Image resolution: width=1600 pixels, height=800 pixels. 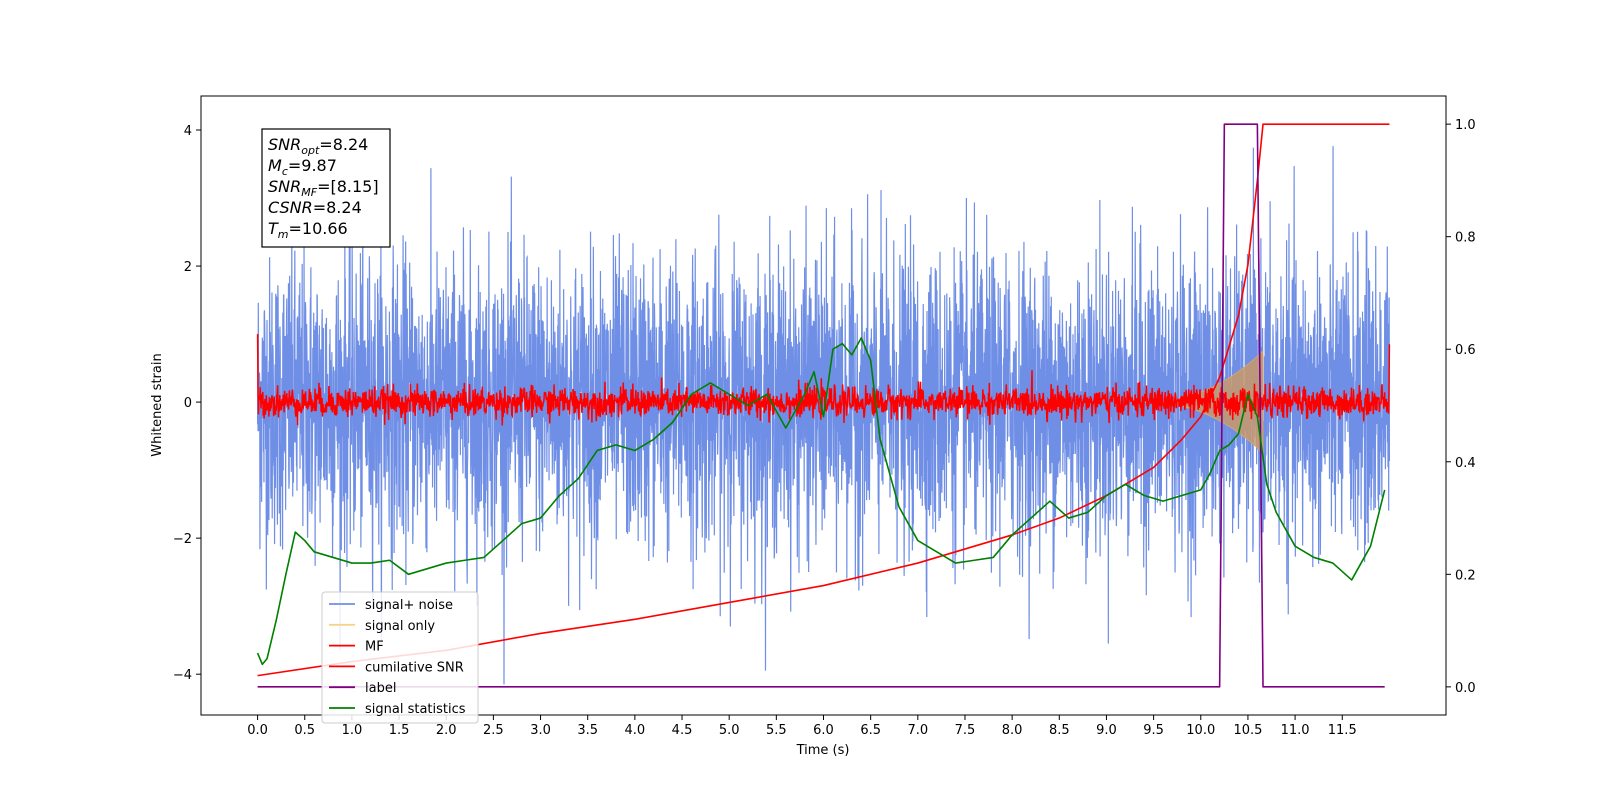 What do you see at coordinates (257, 730) in the screenshot?
I see `x-tick-label: 0.0` at bounding box center [257, 730].